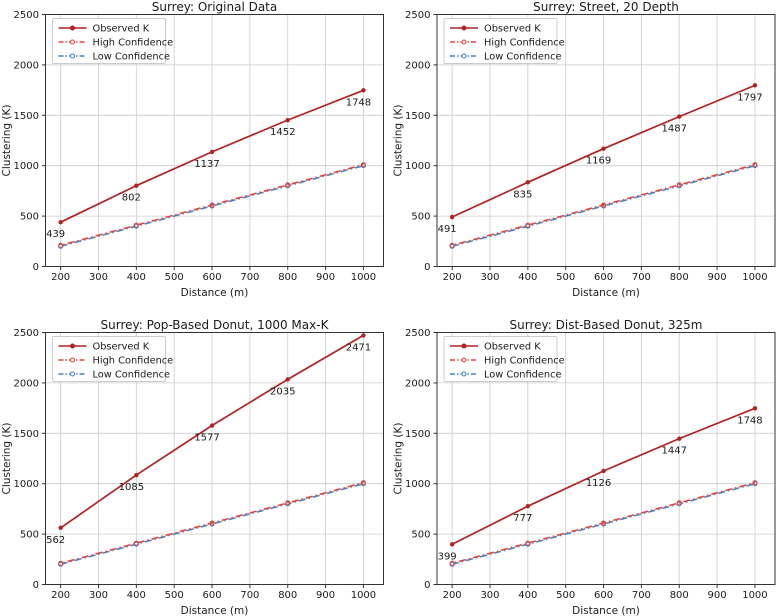 The height and width of the screenshot is (616, 783). Describe the element at coordinates (606, 7) in the screenshot. I see `chart-title: Surrey: Street, 20 Depth` at that location.